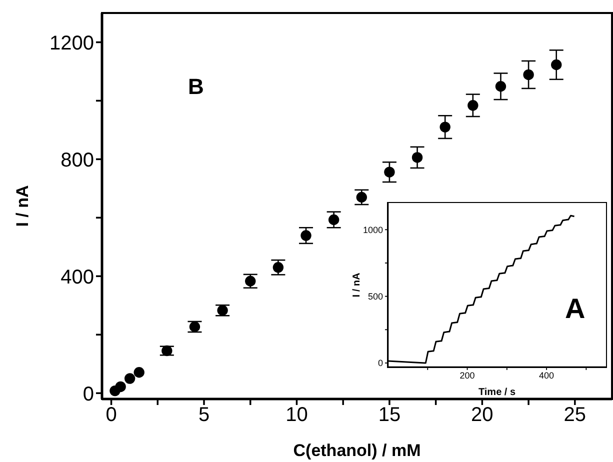 The height and width of the screenshot is (462, 613). I want to click on y-tick-label: 400, so click(77, 277).